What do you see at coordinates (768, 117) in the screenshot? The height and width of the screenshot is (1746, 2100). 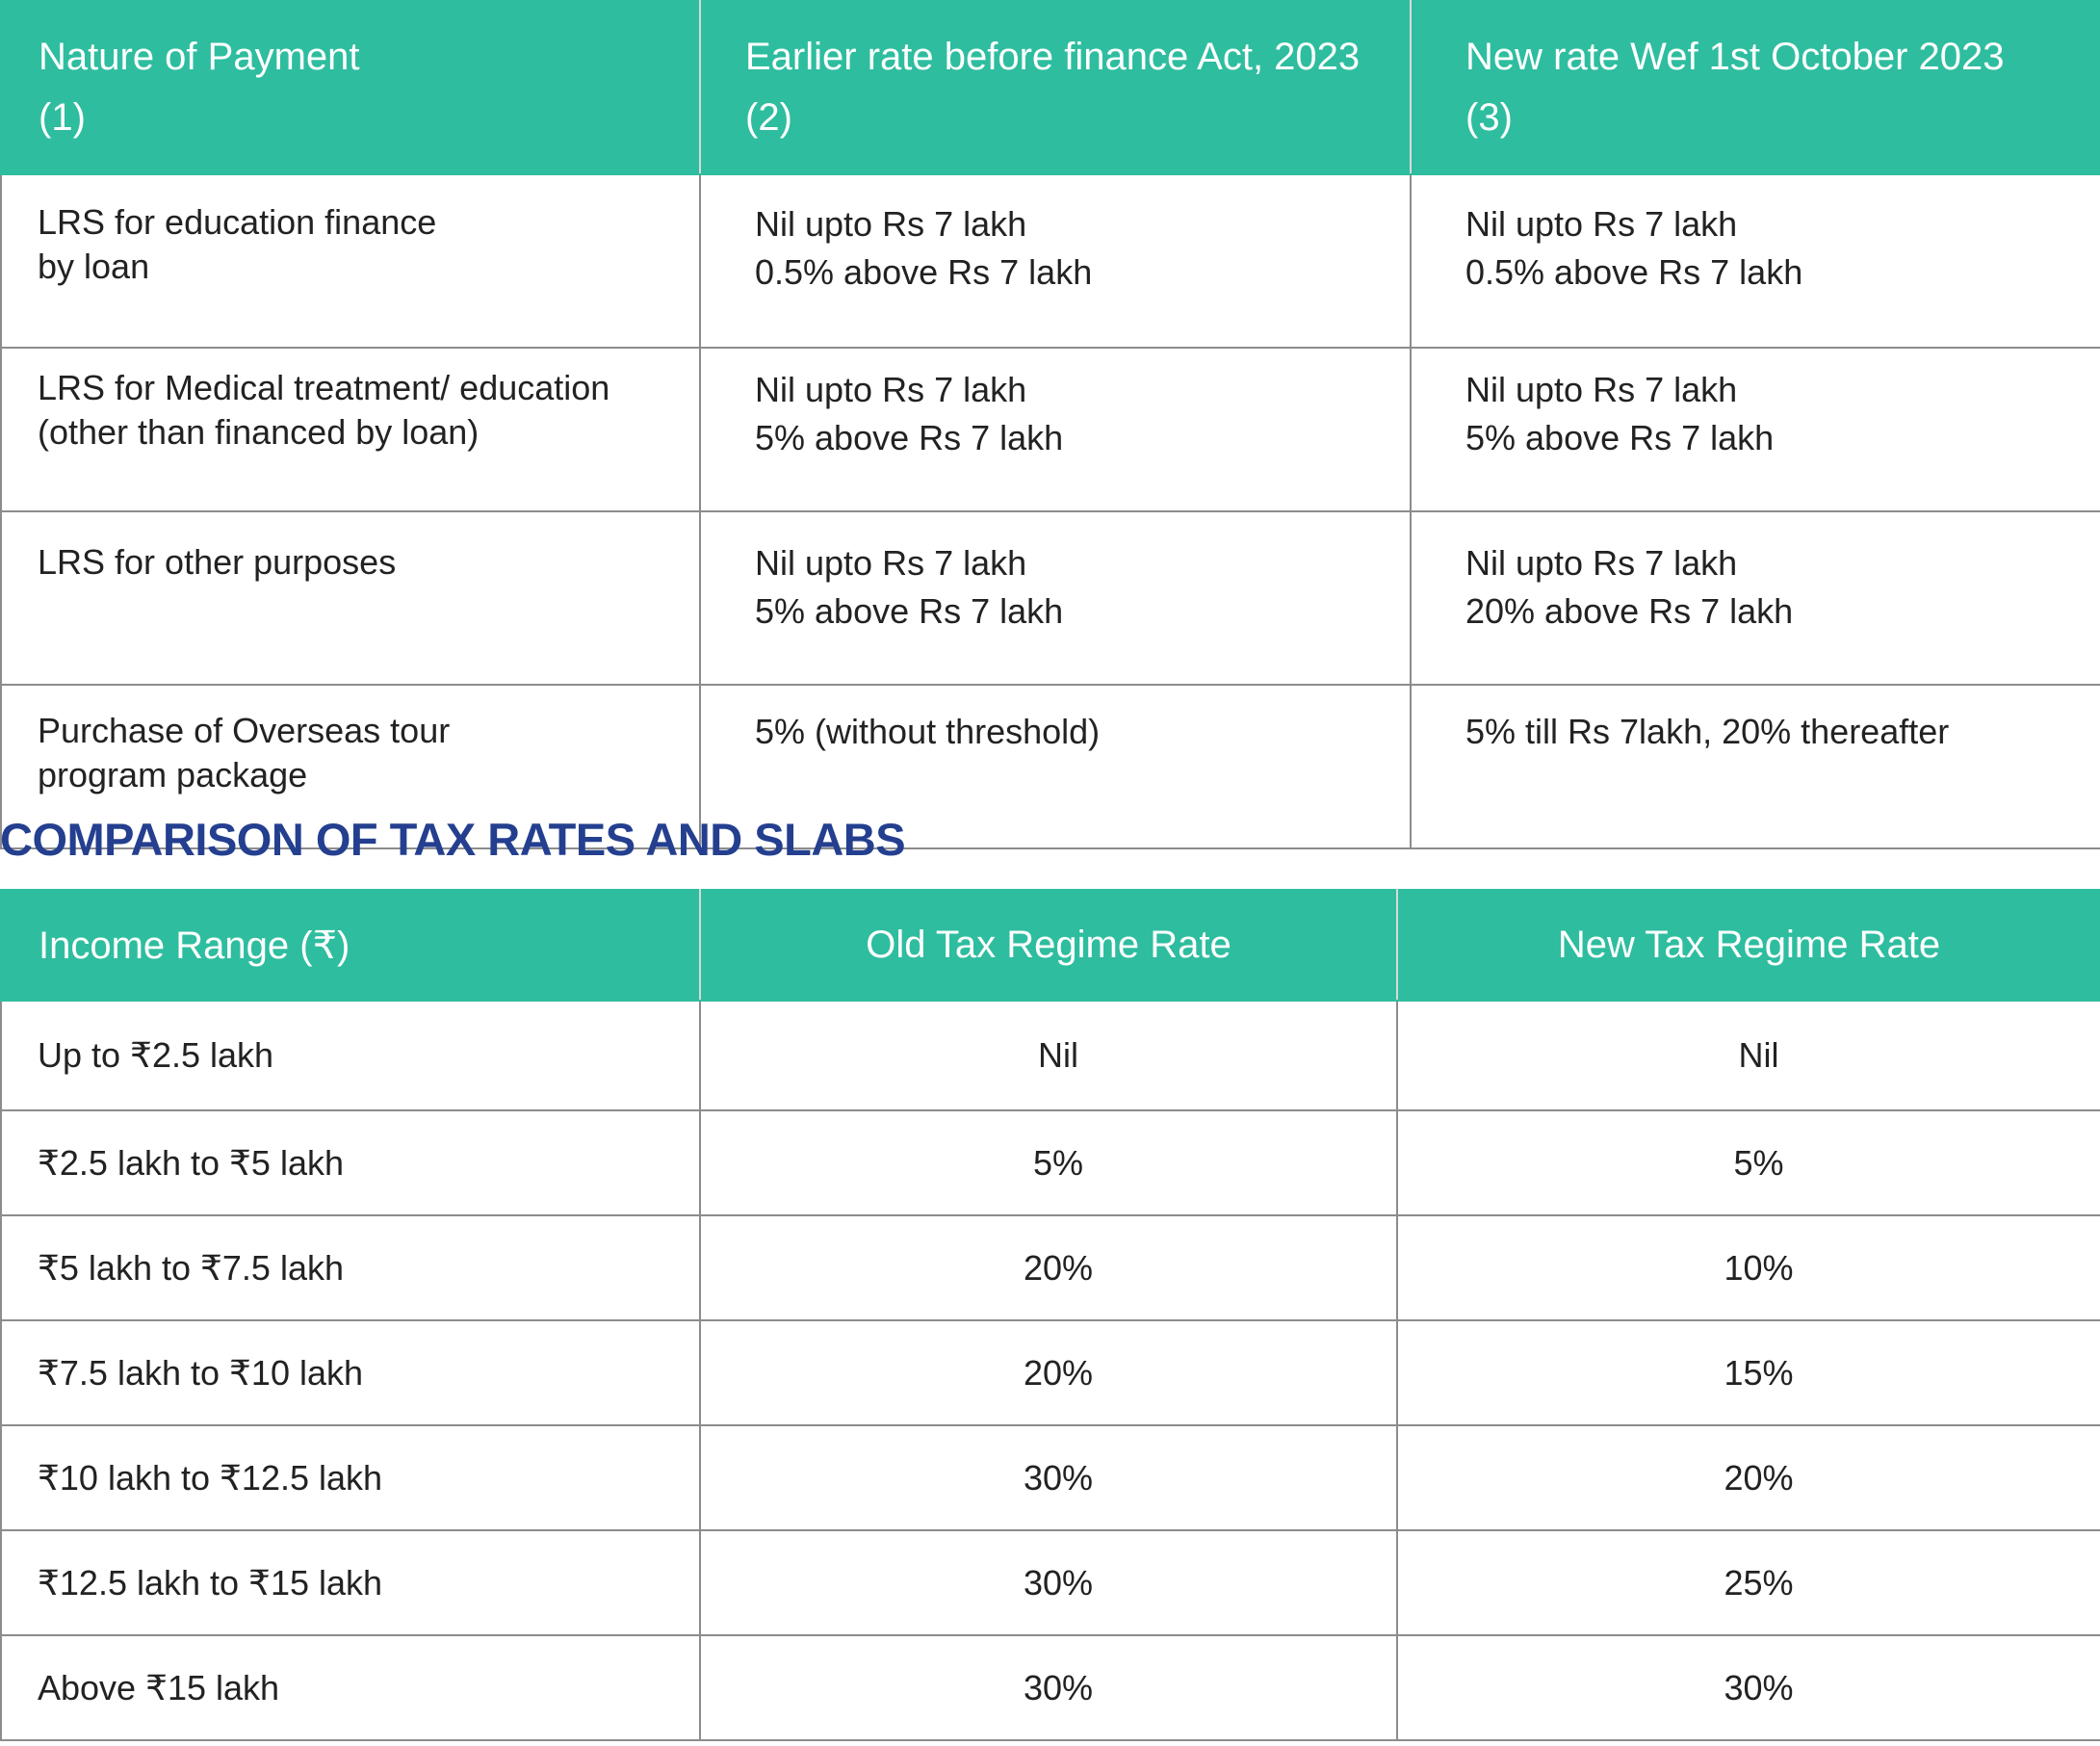 I see `header-column-number: (2)` at bounding box center [768, 117].